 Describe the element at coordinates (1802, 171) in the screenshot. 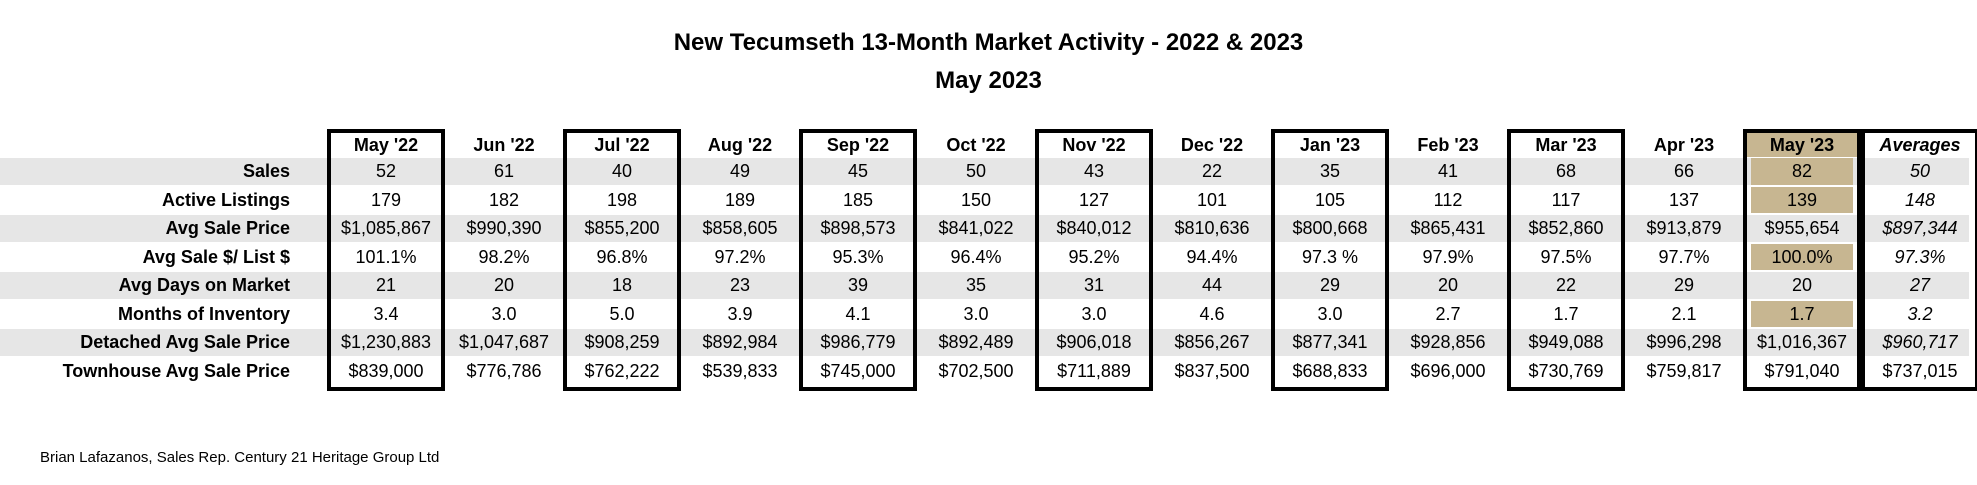

I see `table-cell: 82` at that location.